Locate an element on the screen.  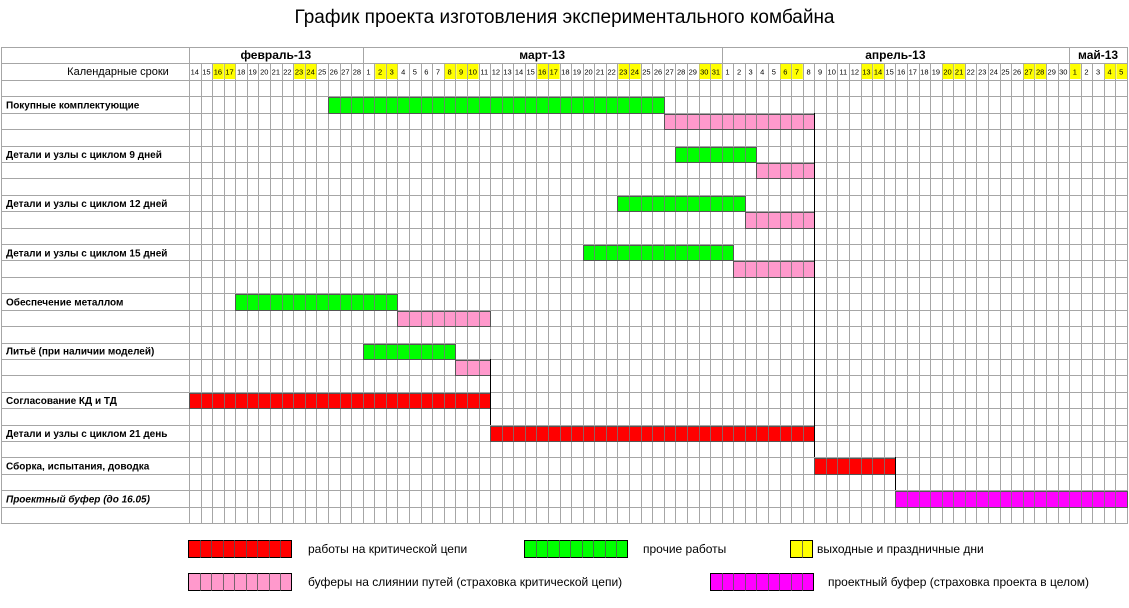
row-label: Детали и узлы с циклом 15 дней is located at coordinates (86, 253).